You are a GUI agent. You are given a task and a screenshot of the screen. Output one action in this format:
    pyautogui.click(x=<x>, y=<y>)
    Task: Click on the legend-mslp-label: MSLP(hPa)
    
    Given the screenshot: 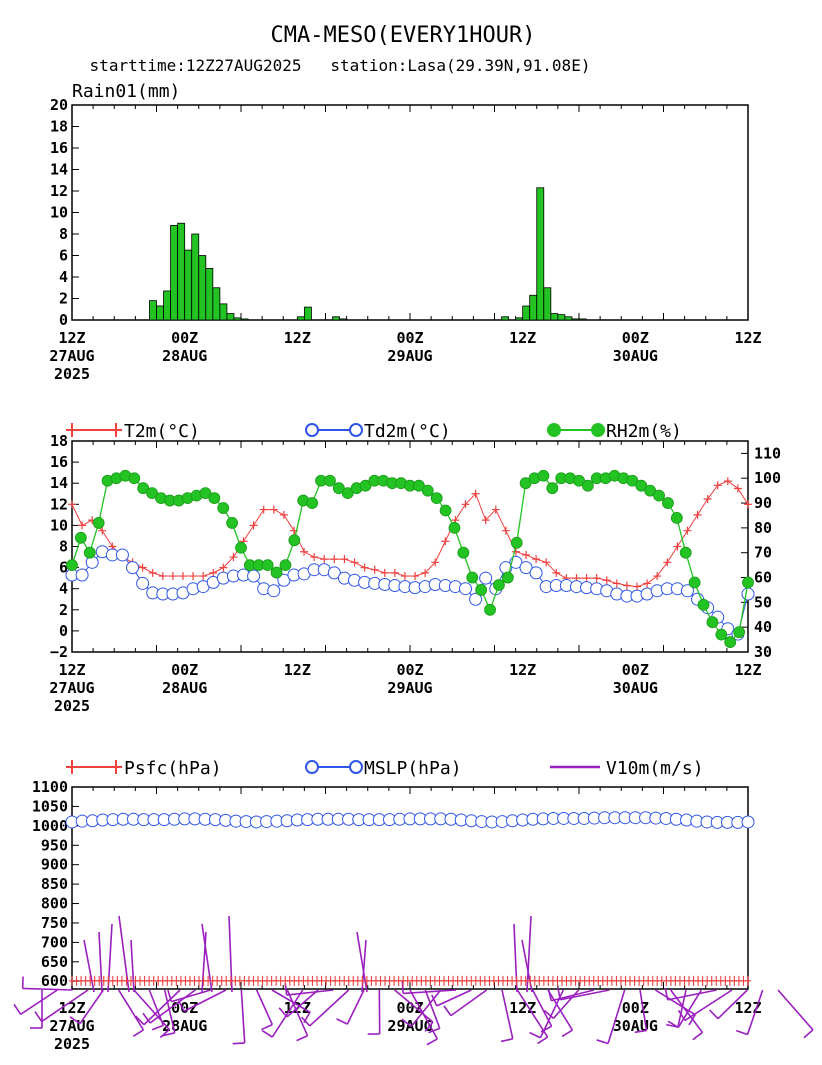 What is the action you would take?
    pyautogui.click(x=413, y=768)
    